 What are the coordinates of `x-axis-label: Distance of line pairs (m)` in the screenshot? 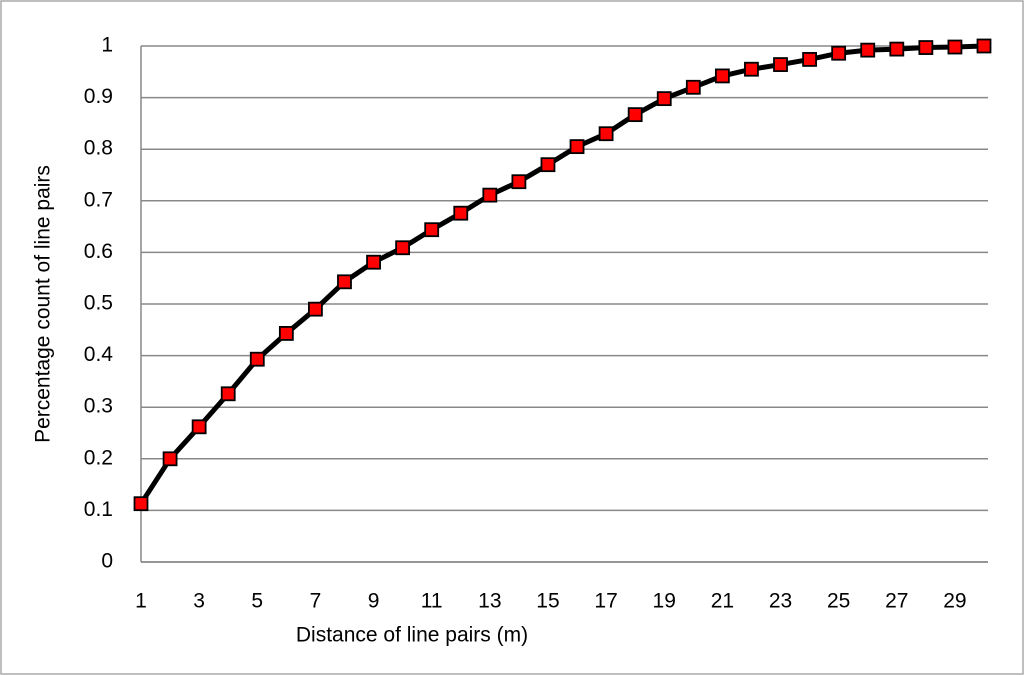 It's located at (412, 635).